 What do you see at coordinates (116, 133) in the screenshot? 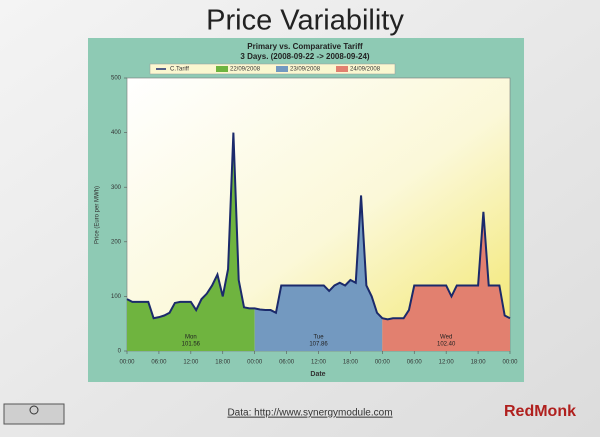
I see `y-tick-label: 400` at bounding box center [116, 133].